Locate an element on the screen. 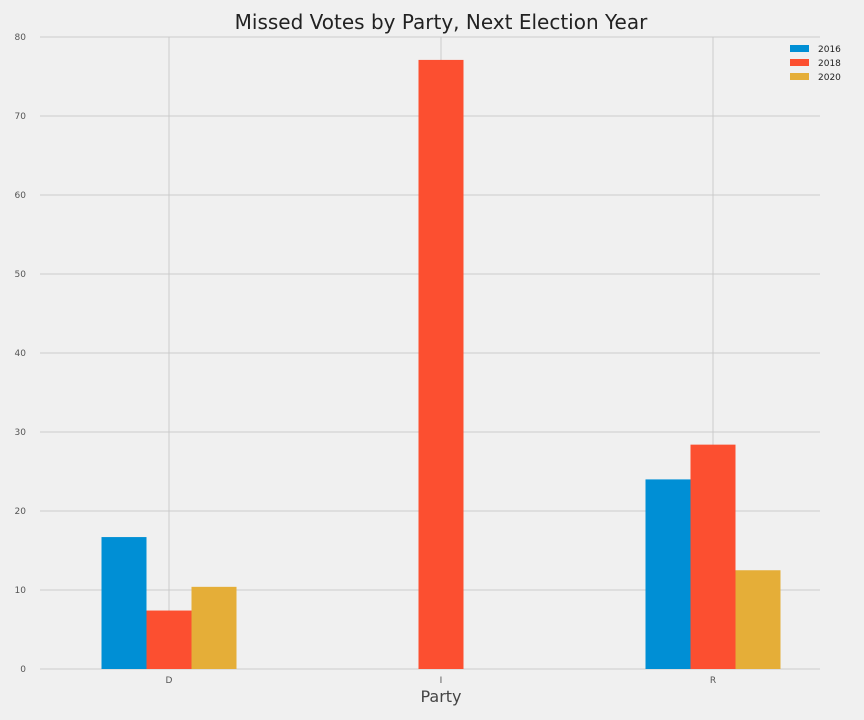 The width and height of the screenshot is (864, 720). y-tick-label: 80 is located at coordinates (21, 38).